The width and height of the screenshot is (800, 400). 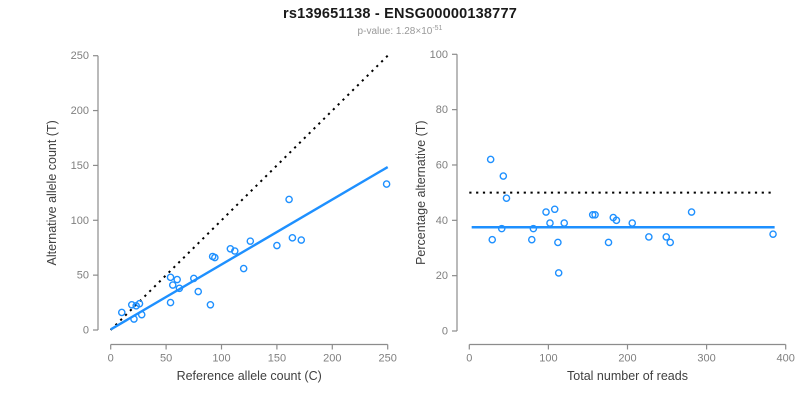 What do you see at coordinates (249, 376) in the screenshot?
I see `x-axis-title: Reference allele count (C)` at bounding box center [249, 376].